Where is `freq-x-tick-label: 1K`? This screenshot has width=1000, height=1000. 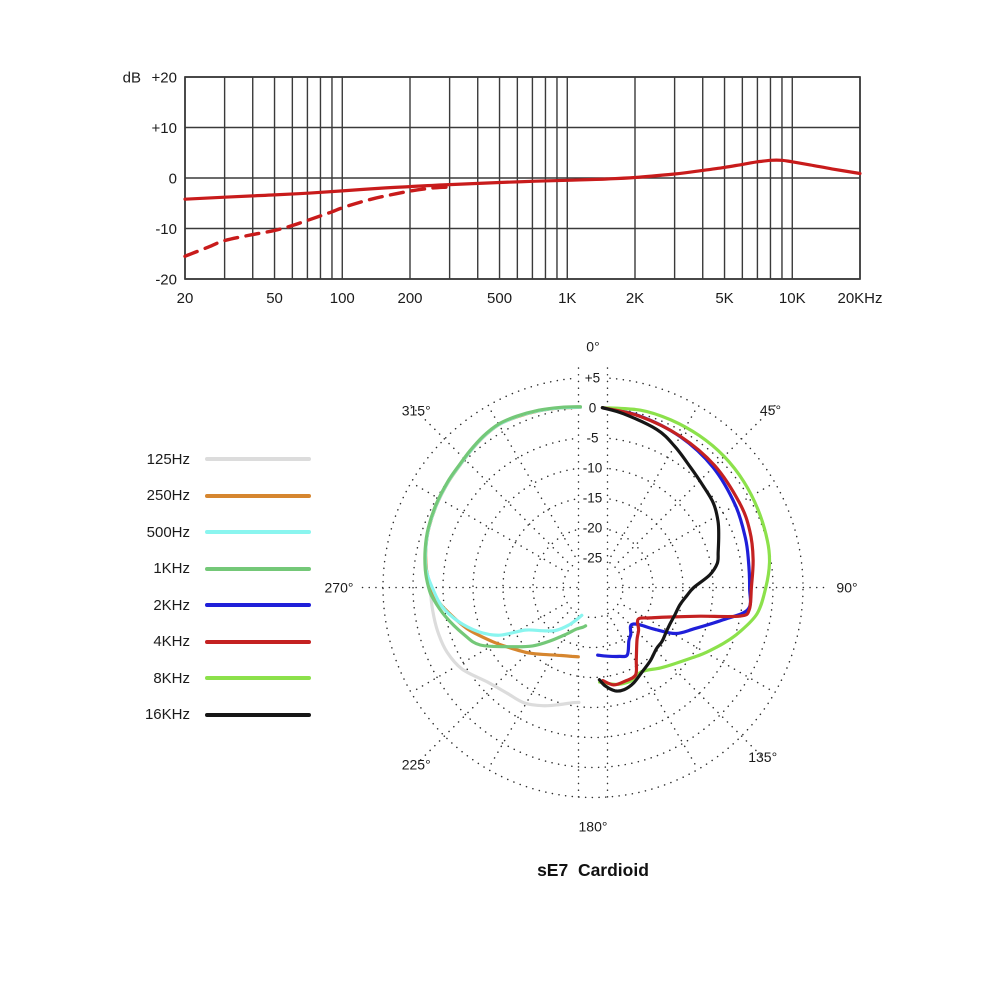 freq-x-tick-label: 1K is located at coordinates (567, 298).